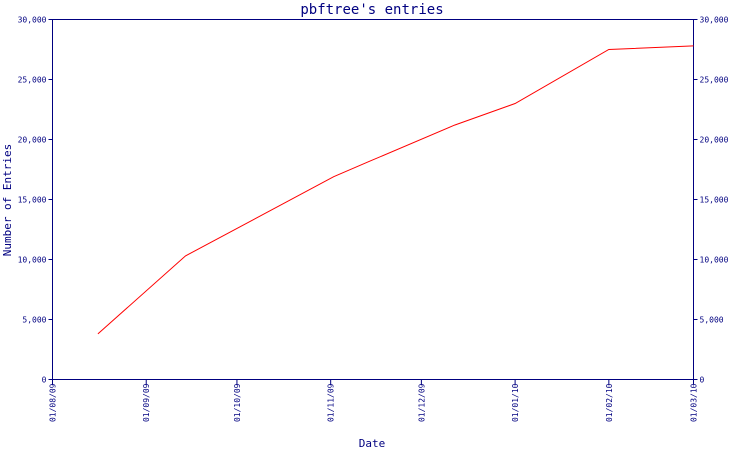 The image size is (750, 450). I want to click on y-tick-label-left: 30,000, so click(32, 20).